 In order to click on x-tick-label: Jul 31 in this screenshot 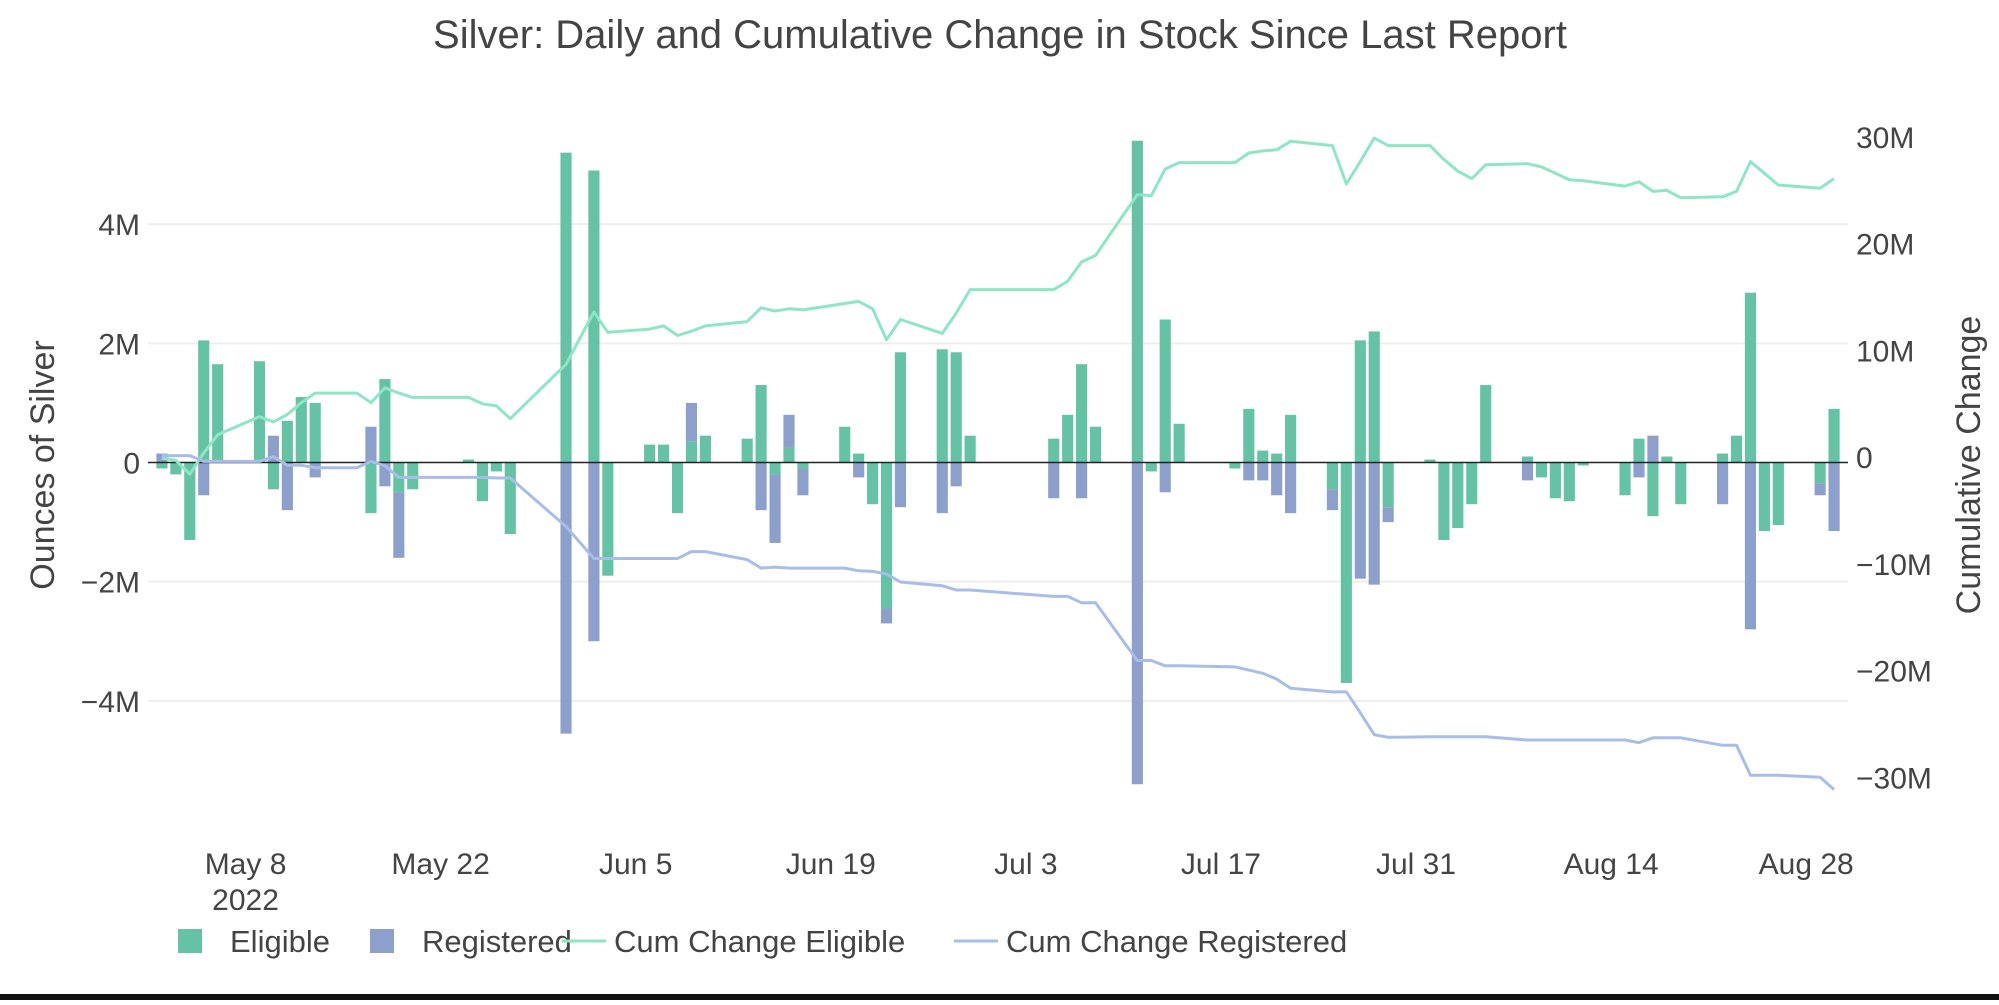, I will do `click(1416, 864)`.